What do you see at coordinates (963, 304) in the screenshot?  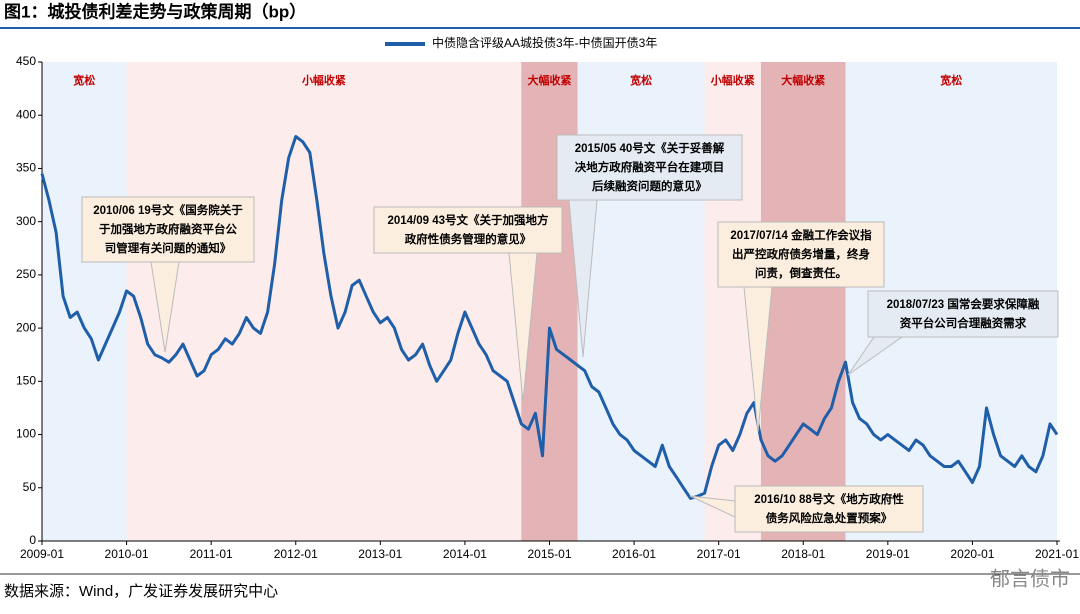 I see `annotation-text: 2018/07/23 国常会要求保障融` at bounding box center [963, 304].